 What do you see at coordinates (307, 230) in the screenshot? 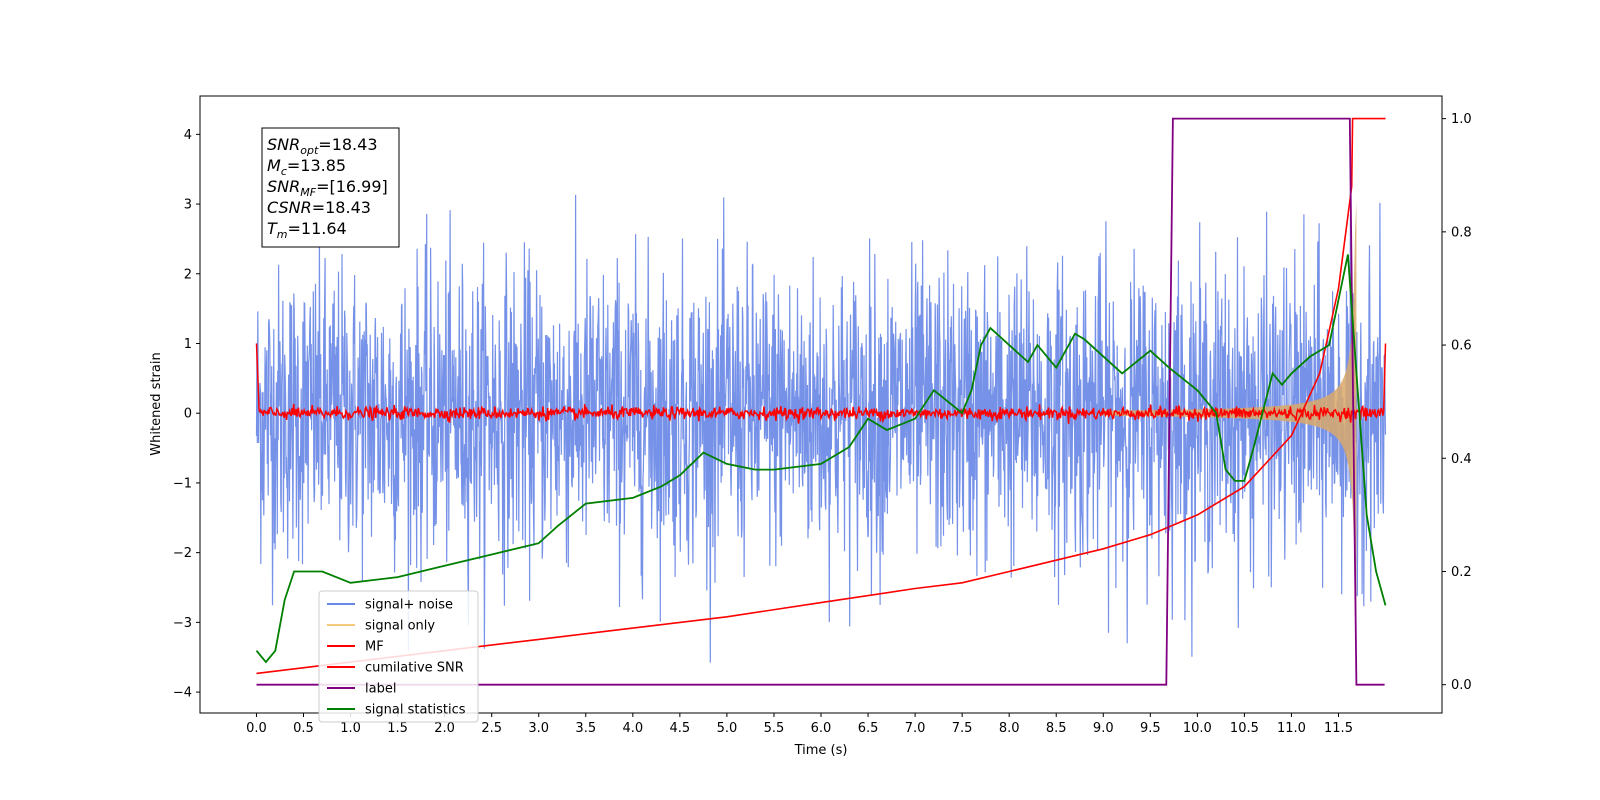
I see `annotation-line: Tm=11.64` at bounding box center [307, 230].